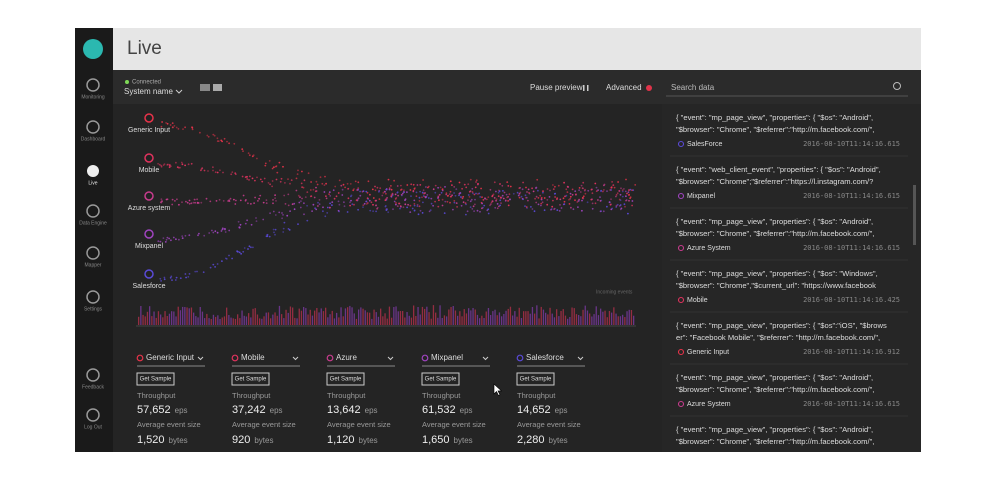  What do you see at coordinates (545, 357) in the screenshot?
I see `source-select: Salesforce` at bounding box center [545, 357].